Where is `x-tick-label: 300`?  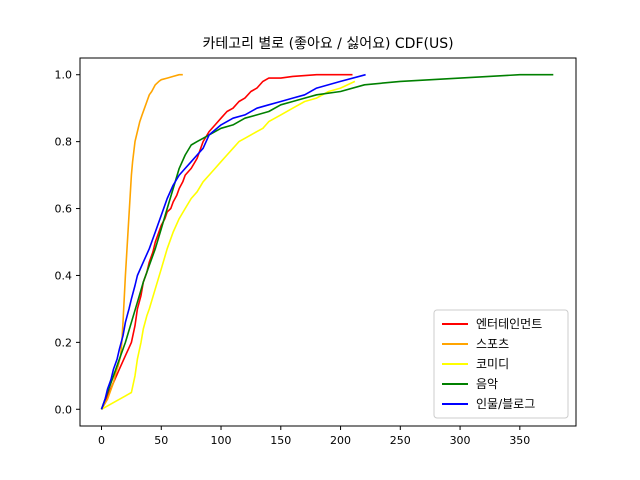 x-tick-label: 300 is located at coordinates (460, 440).